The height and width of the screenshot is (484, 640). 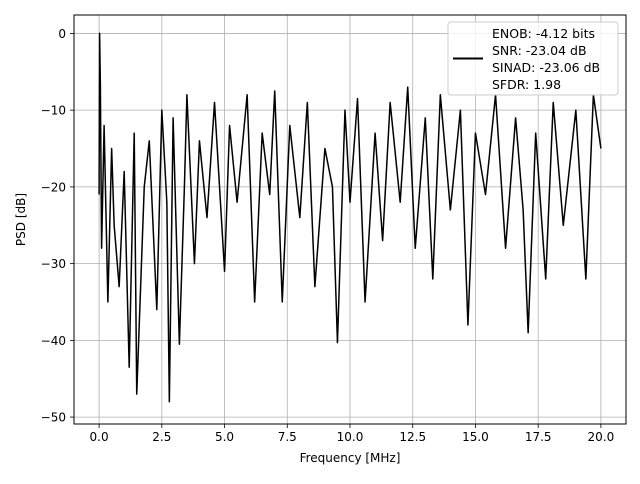 I want to click on x-tick-label: 0.0, so click(x=99, y=437).